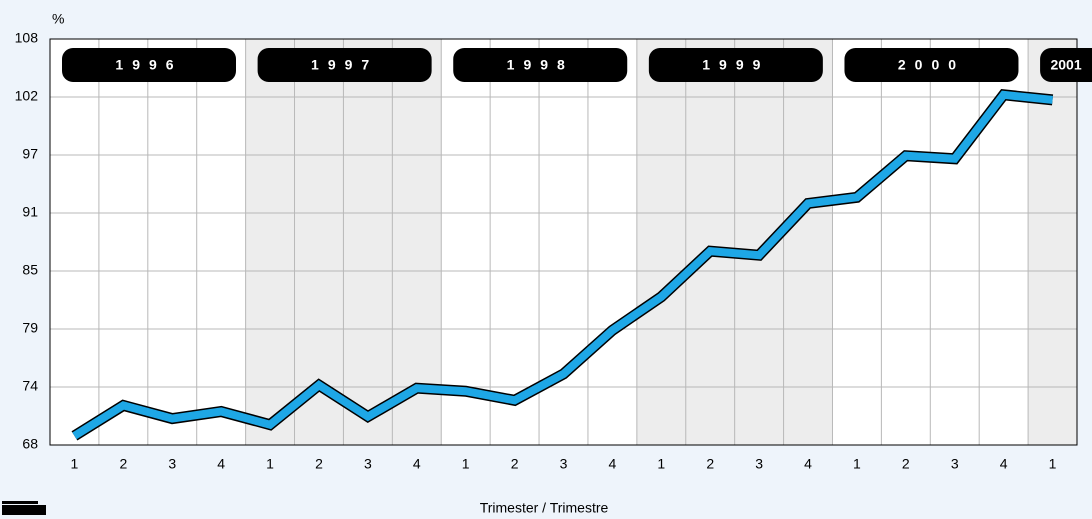 Image resolution: width=1092 pixels, height=519 pixels. What do you see at coordinates (30, 154) in the screenshot?
I see `y-tick-label: 97` at bounding box center [30, 154].